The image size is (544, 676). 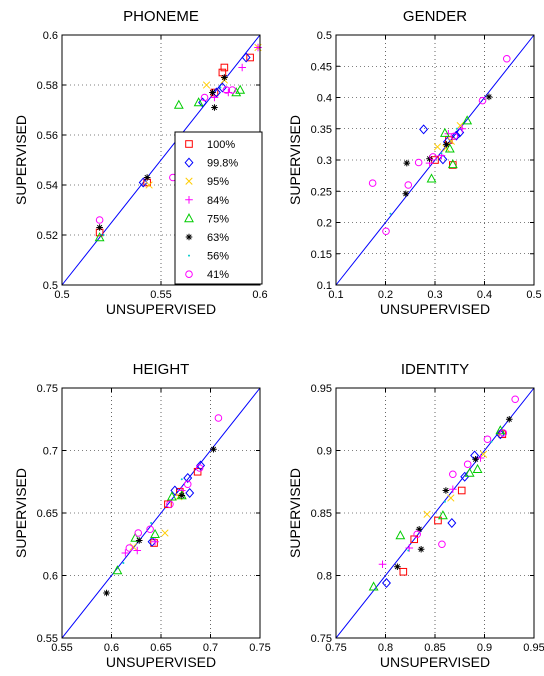 What do you see at coordinates (218, 208) in the screenshot?
I see `legend-box` at bounding box center [218, 208].